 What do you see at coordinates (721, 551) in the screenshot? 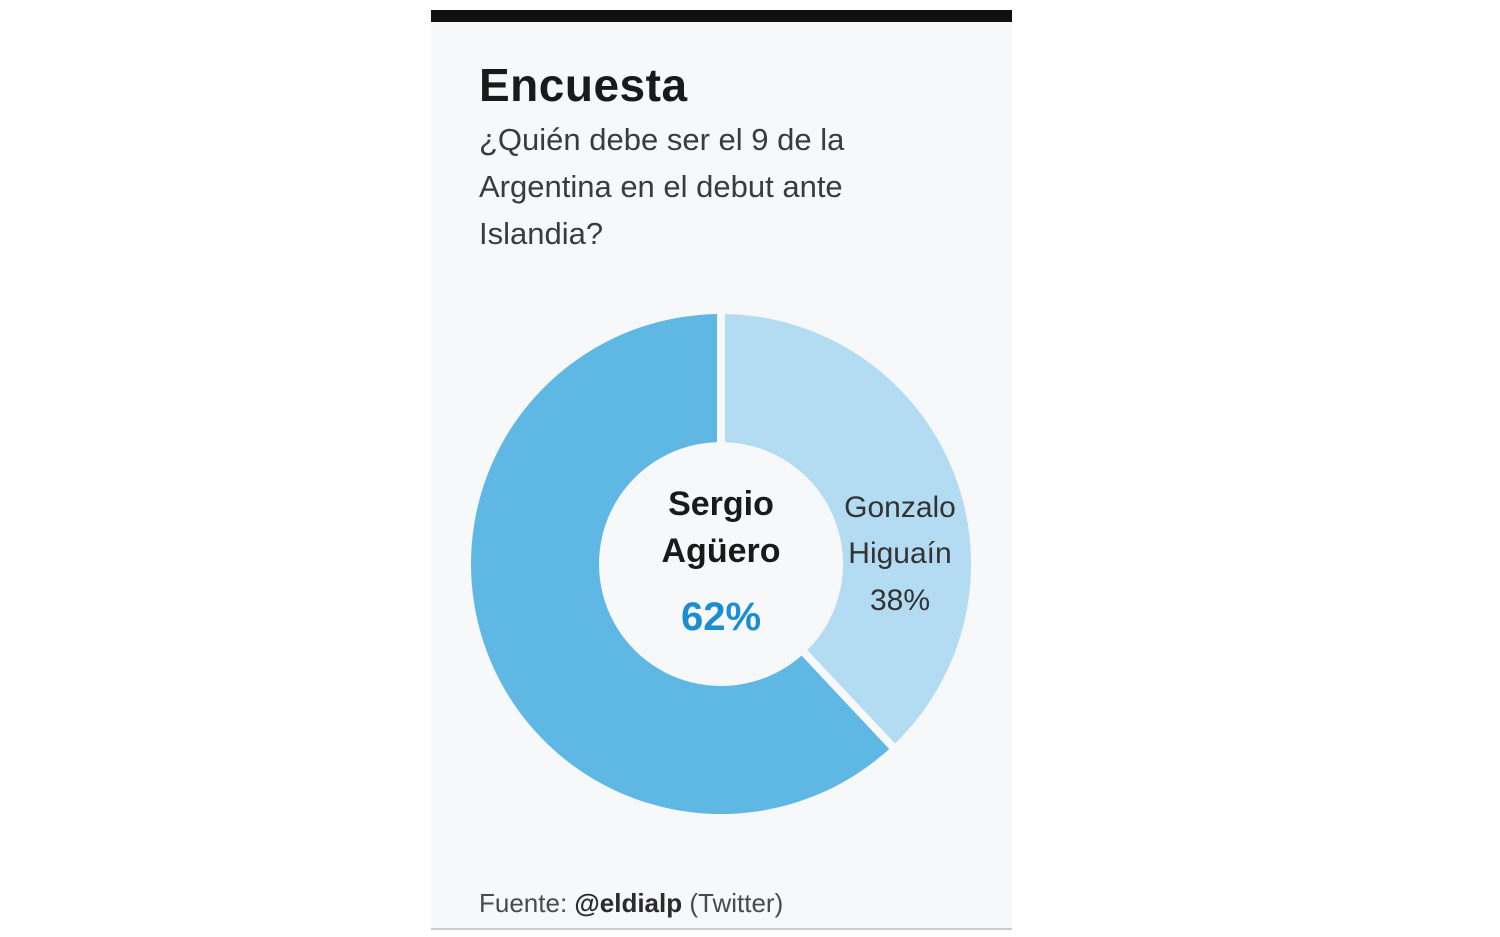
I see `slice-label-sergio-agüero-line2: Agüero` at bounding box center [721, 551].